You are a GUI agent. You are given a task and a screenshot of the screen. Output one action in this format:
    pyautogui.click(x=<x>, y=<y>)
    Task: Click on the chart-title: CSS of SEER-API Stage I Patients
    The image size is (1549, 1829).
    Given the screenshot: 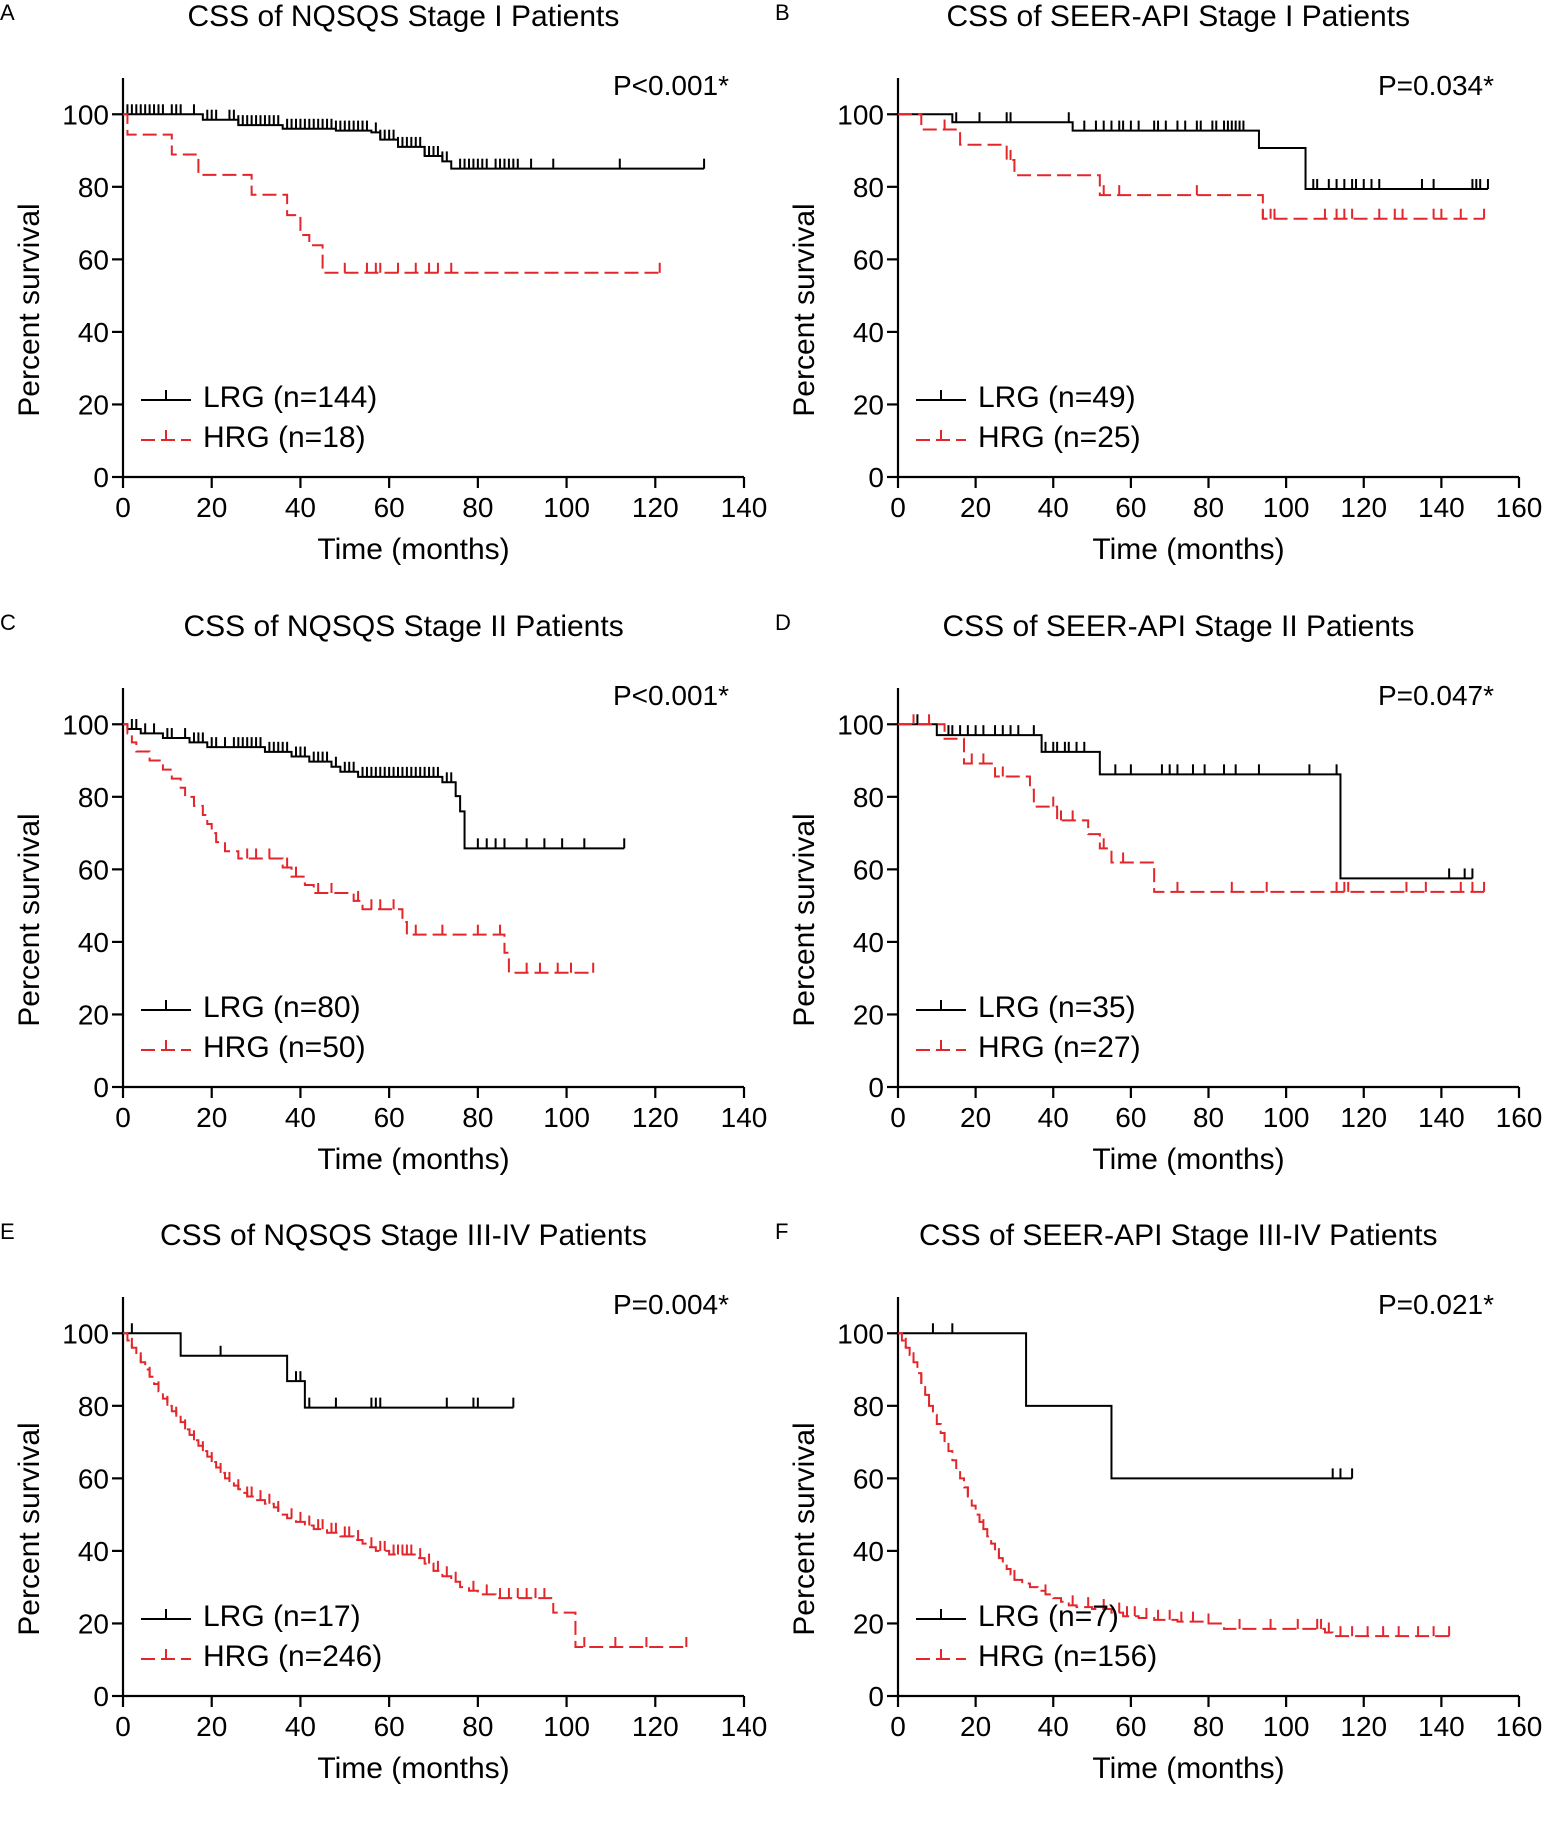 What is the action you would take?
    pyautogui.click(x=1178, y=16)
    